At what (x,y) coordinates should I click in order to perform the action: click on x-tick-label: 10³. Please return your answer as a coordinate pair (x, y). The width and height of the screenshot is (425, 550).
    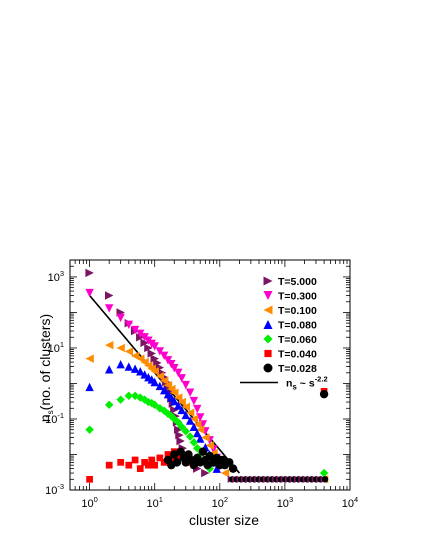
    Looking at the image, I should click on (285, 502).